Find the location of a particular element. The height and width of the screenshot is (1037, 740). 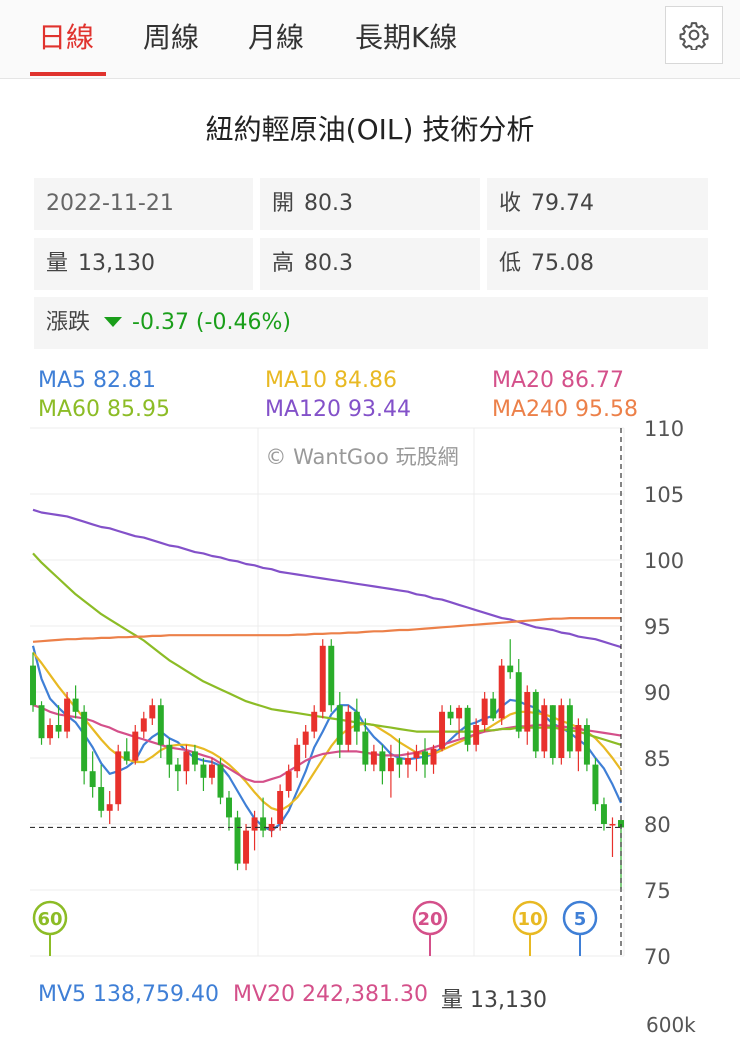

settings-button is located at coordinates (694, 35).